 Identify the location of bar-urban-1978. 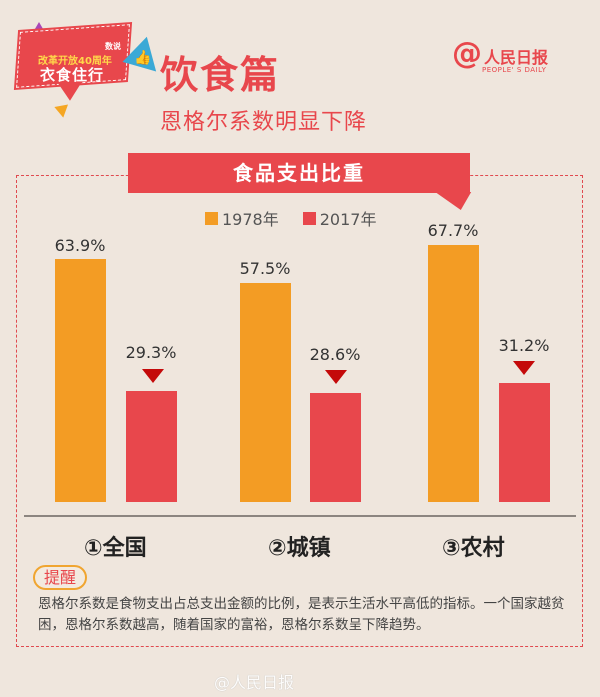
(265, 392).